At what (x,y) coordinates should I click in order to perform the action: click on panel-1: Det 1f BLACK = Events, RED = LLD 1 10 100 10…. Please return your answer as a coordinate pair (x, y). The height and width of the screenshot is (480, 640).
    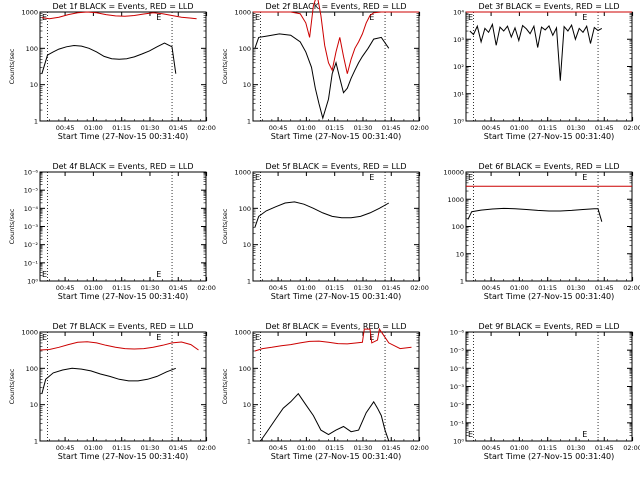
    Looking at the image, I should click on (112, 71).